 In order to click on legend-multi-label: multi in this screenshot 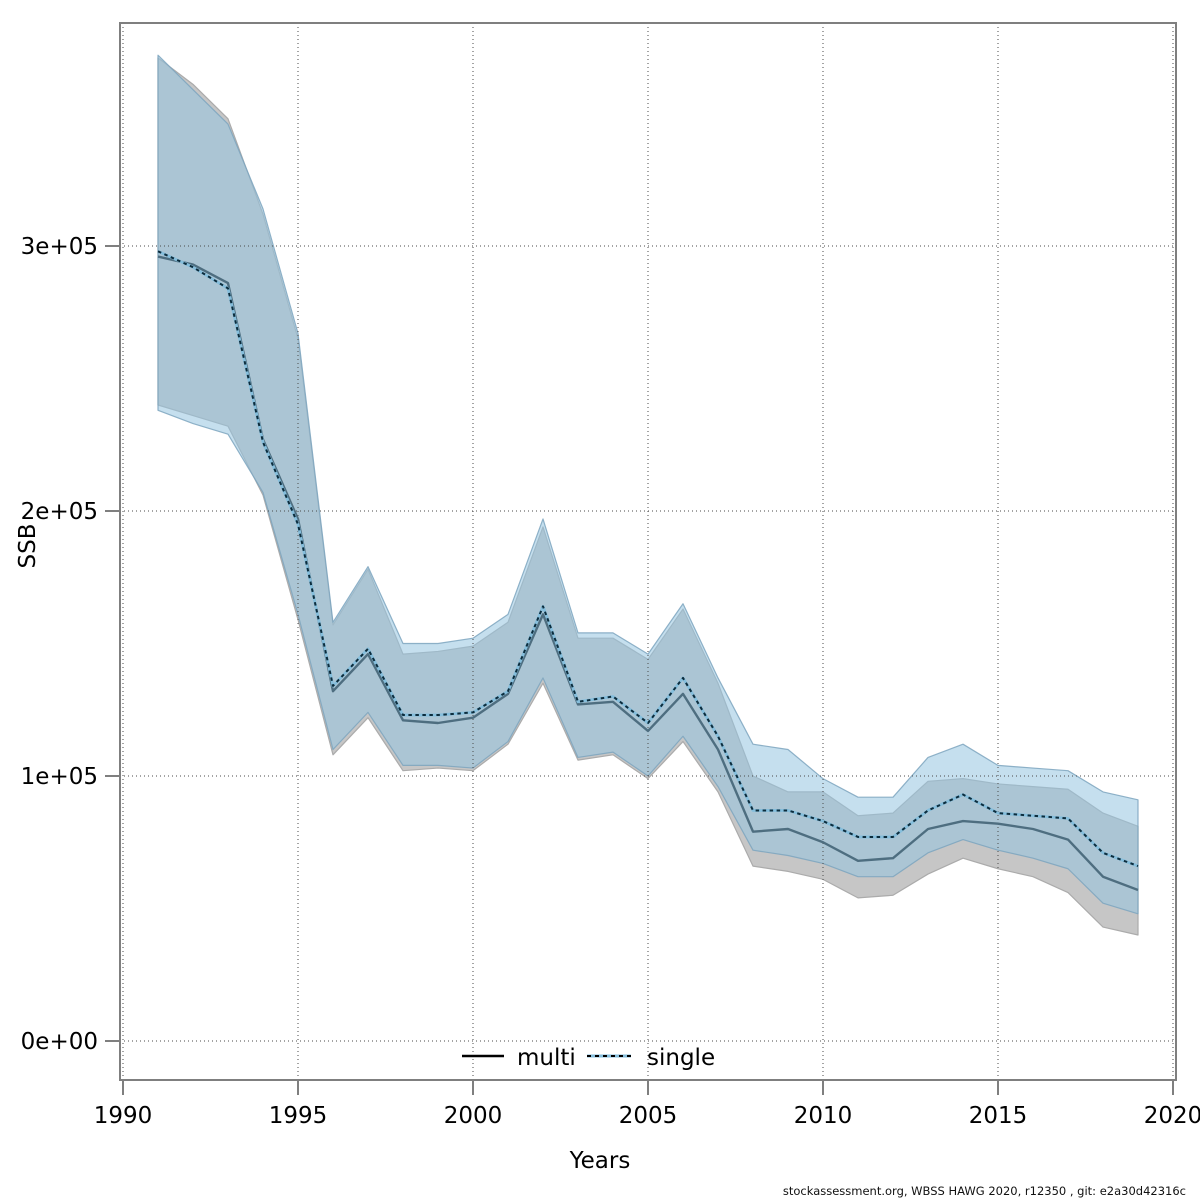, I will do `click(546, 1058)`.